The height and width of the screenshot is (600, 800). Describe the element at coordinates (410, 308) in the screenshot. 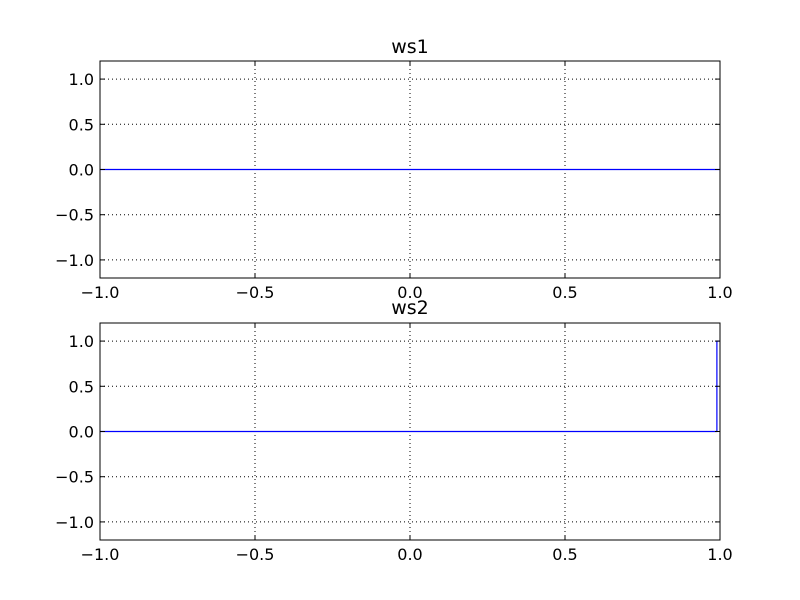

I see `chart-title: ws2` at that location.